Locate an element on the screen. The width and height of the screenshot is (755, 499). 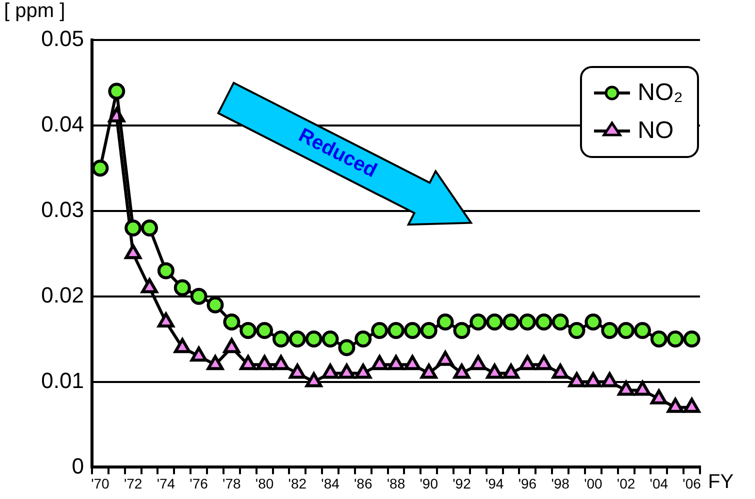
x-tick-label: '74 is located at coordinates (166, 483).